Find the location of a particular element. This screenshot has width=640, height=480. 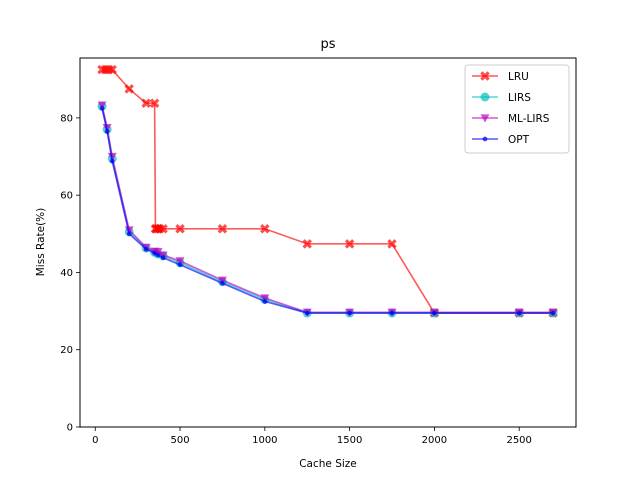

legend-label-lirs: LIRS is located at coordinates (519, 98).